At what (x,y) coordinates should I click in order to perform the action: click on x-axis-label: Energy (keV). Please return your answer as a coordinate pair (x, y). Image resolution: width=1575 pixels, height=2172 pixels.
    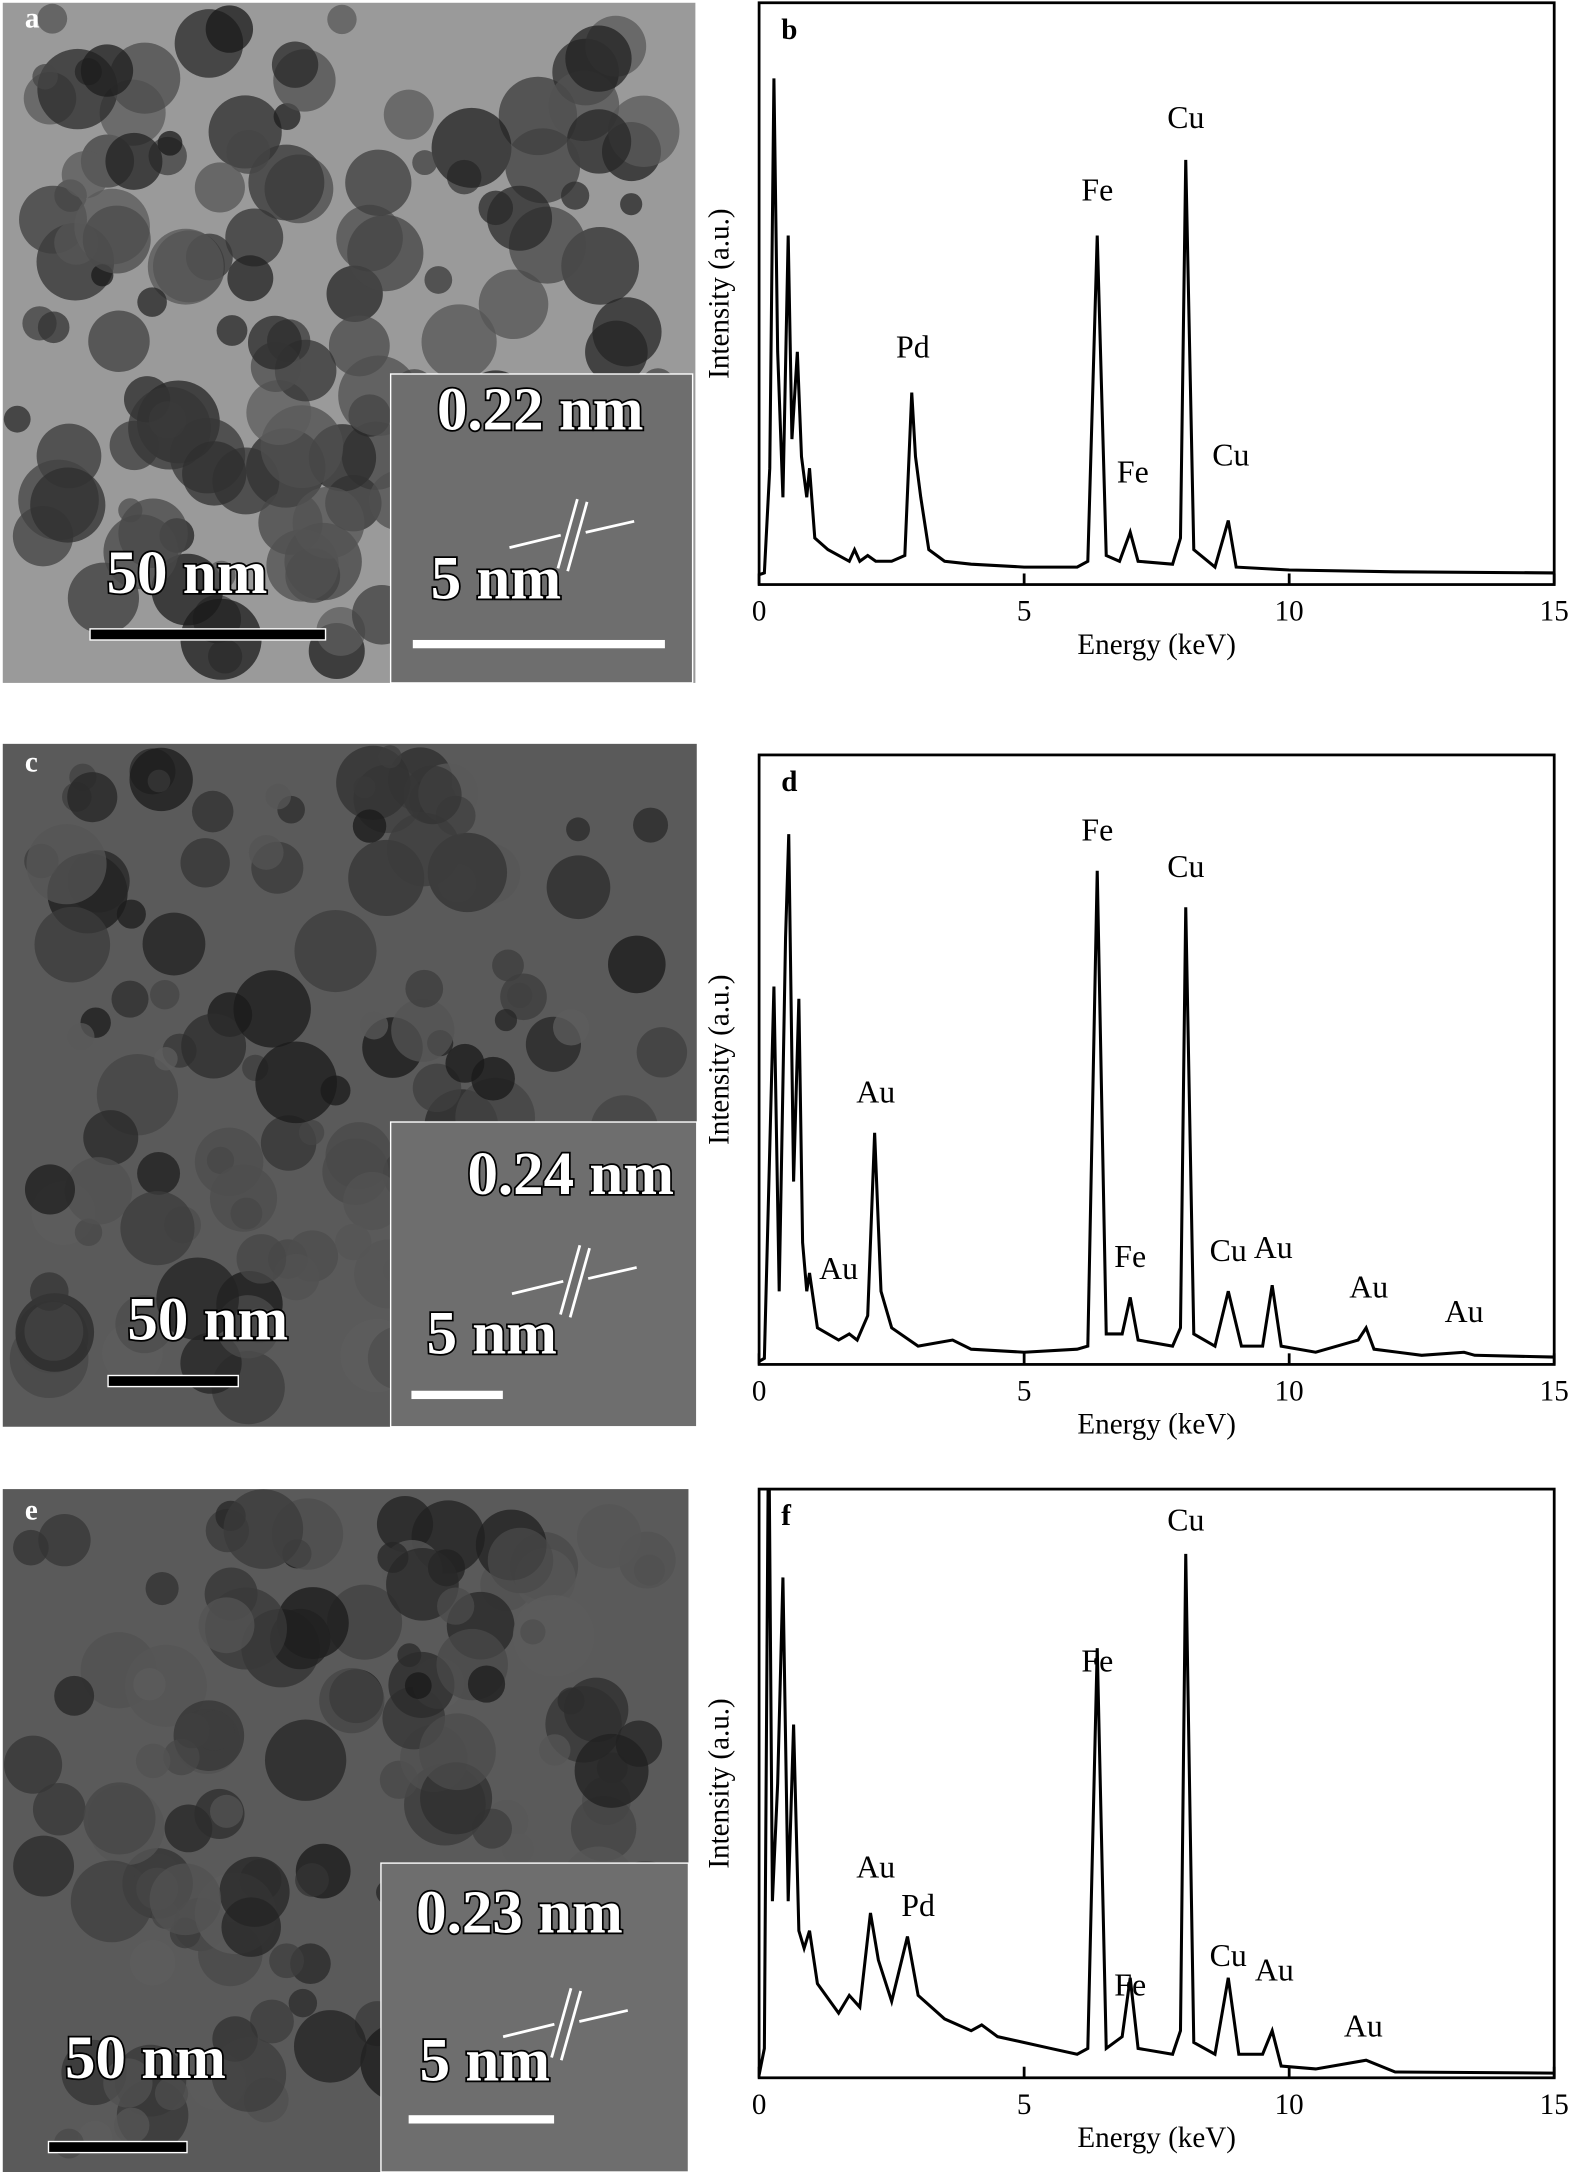
    Looking at the image, I should click on (1156, 1425).